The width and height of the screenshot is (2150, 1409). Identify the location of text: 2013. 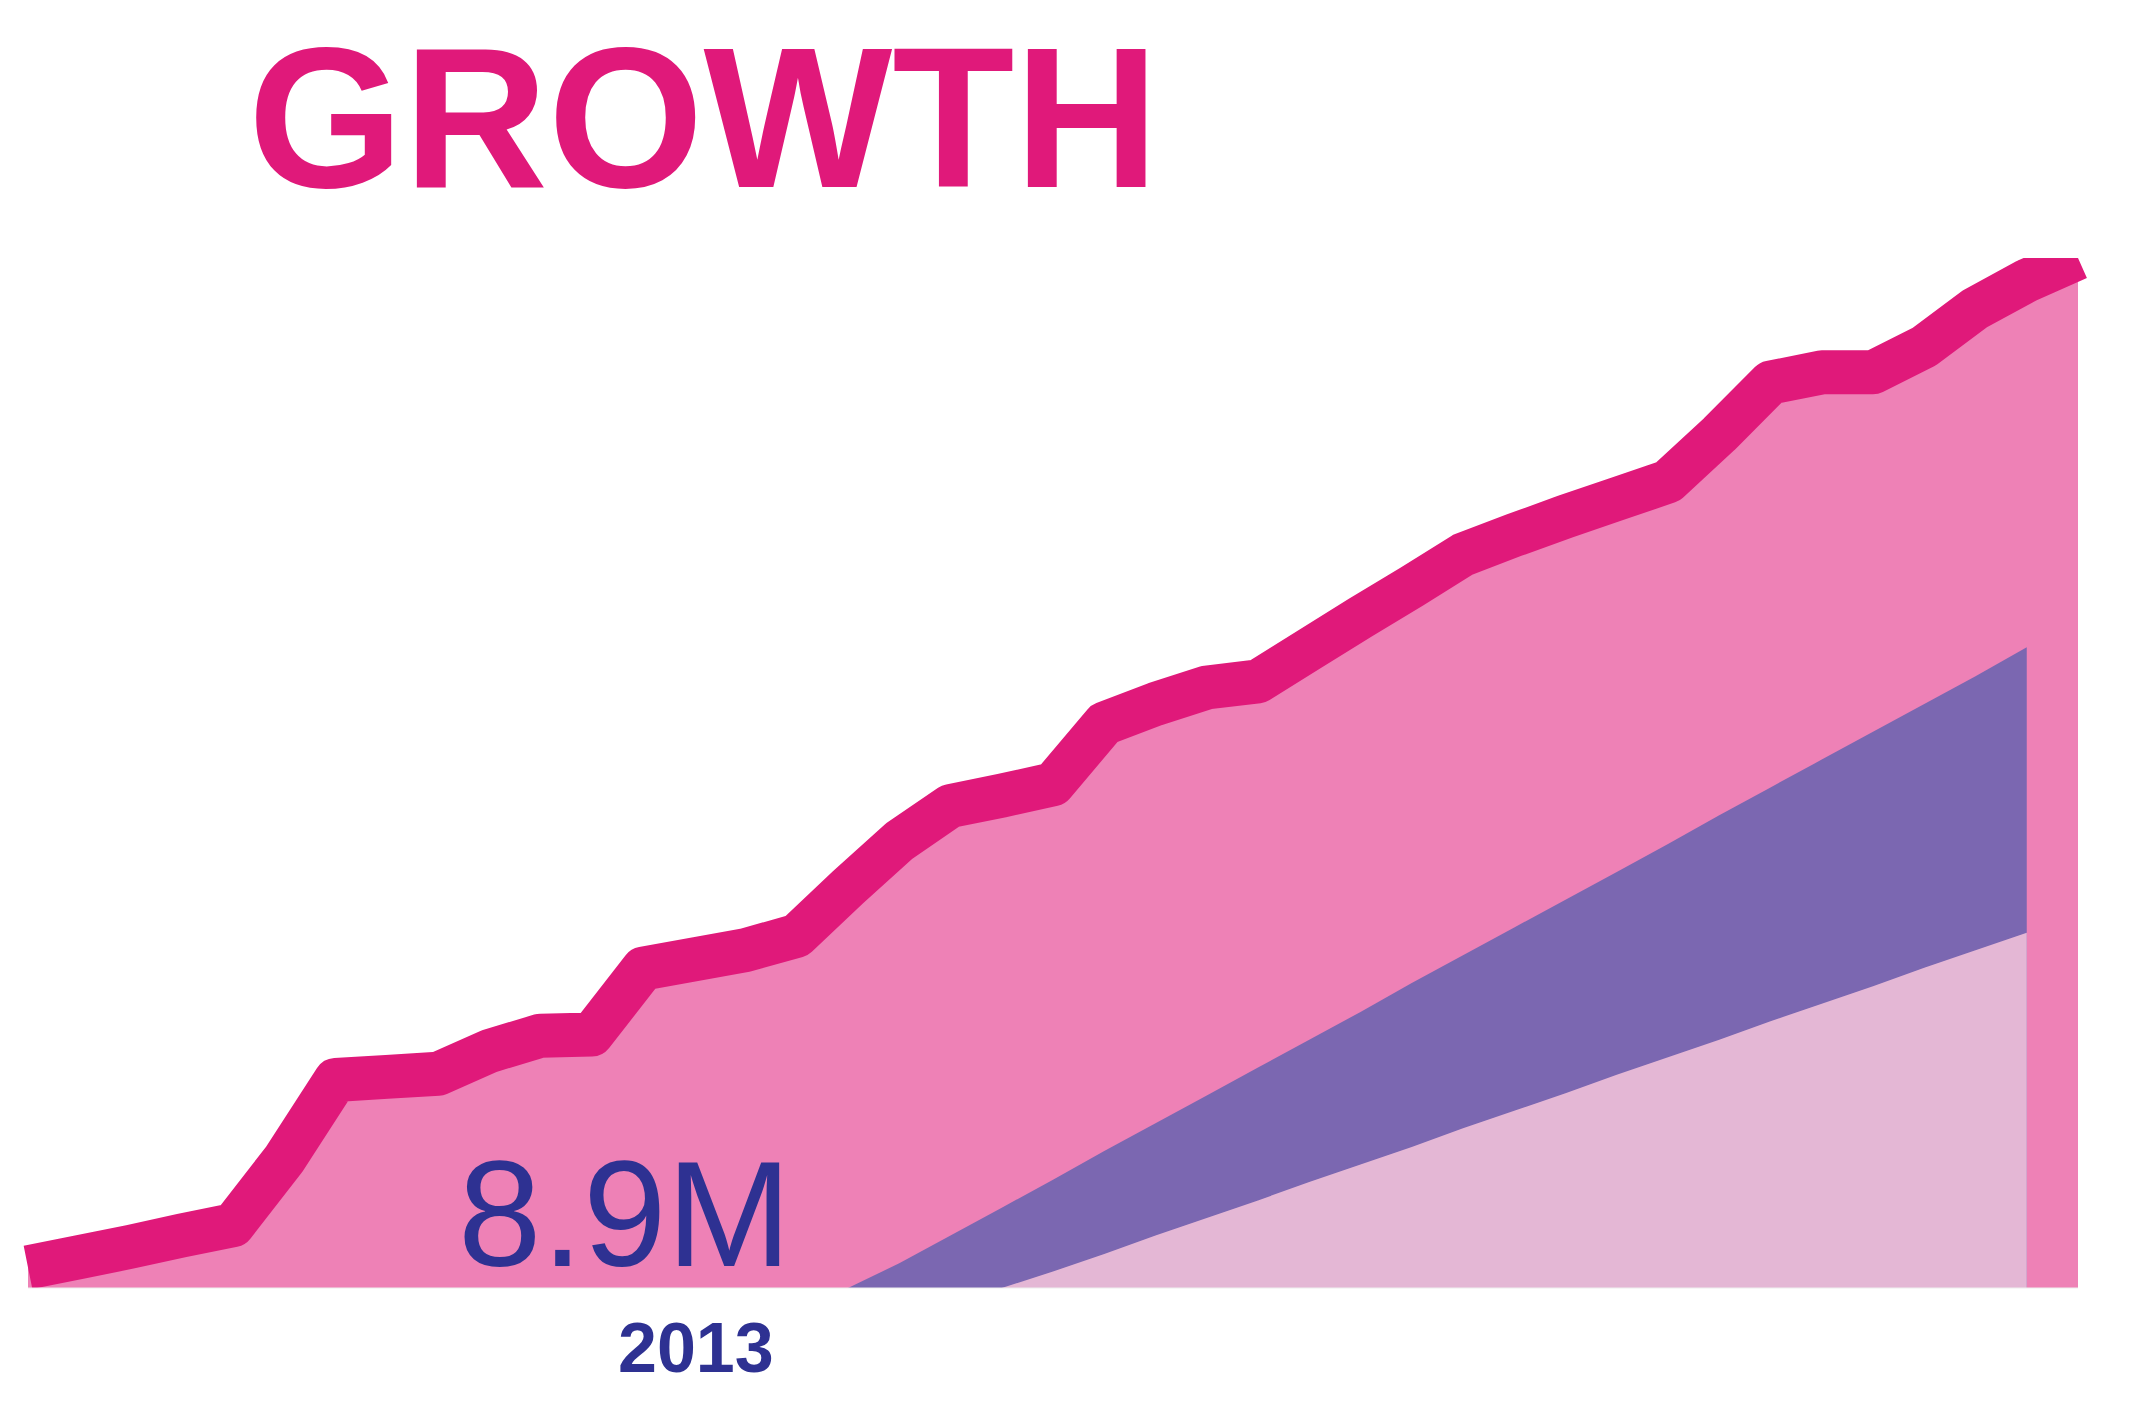
(696, 1348).